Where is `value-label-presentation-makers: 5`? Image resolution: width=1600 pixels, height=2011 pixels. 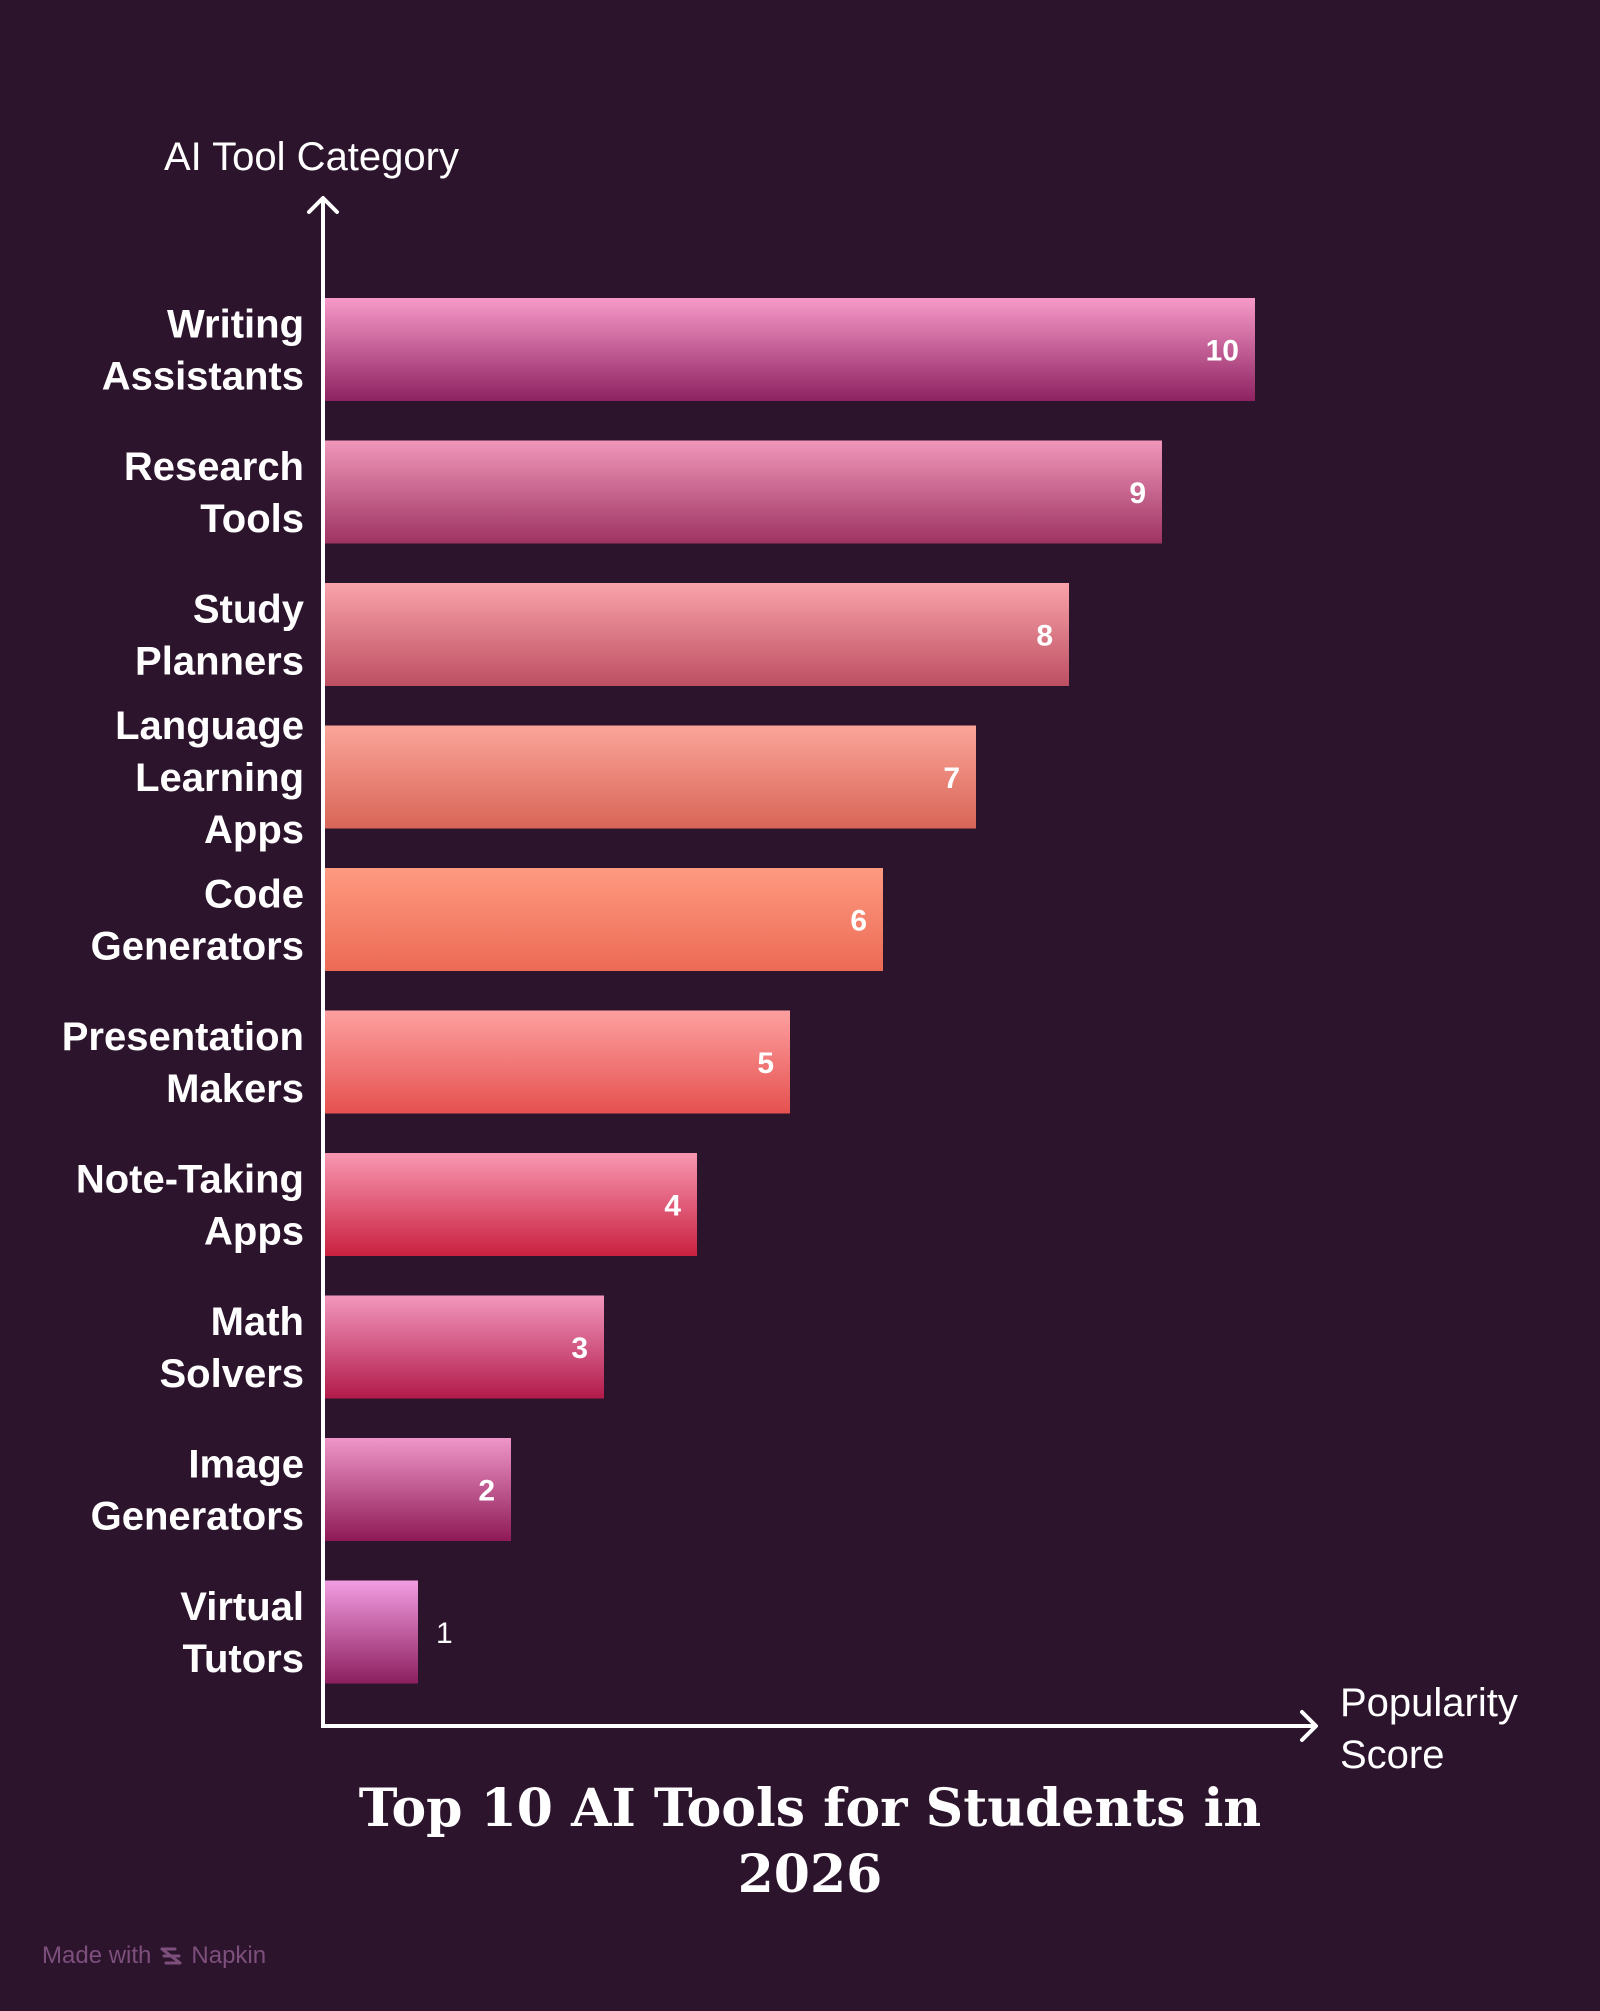 value-label-presentation-makers: 5 is located at coordinates (765, 1063).